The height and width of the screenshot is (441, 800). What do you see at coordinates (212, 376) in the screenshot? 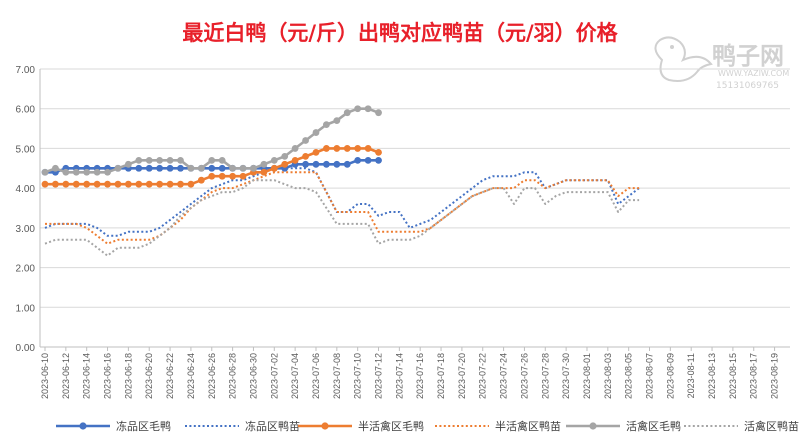
I see `x-tick-label: 2023-06-26` at bounding box center [212, 376].